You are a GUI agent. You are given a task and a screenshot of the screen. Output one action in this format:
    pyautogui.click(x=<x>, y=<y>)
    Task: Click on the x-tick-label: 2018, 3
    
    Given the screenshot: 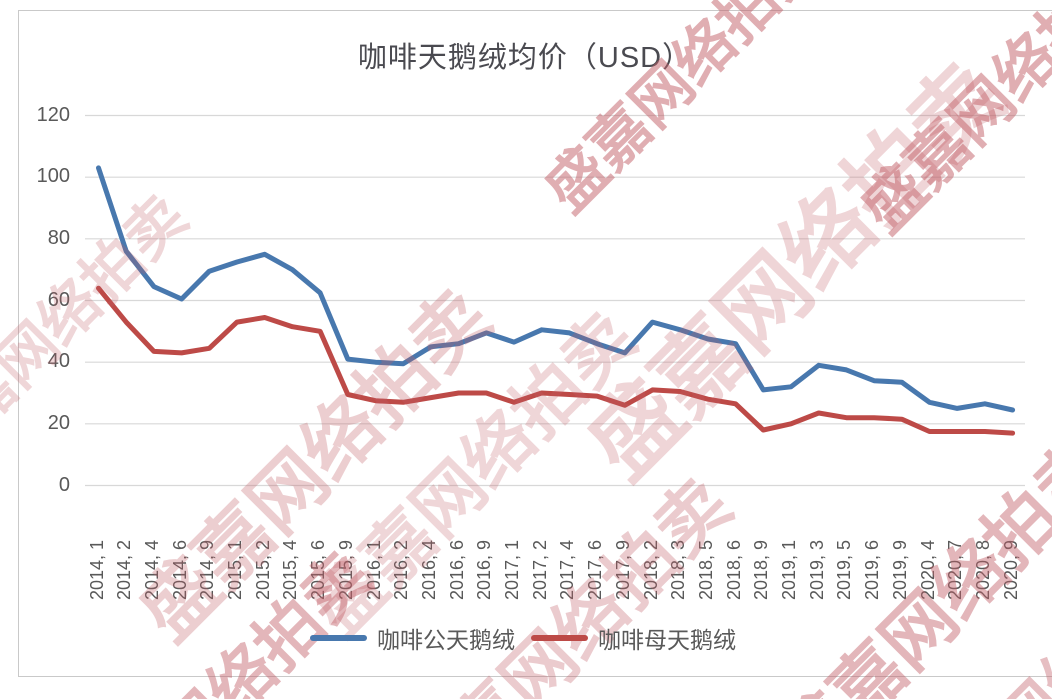 What is the action you would take?
    pyautogui.click(x=678, y=569)
    